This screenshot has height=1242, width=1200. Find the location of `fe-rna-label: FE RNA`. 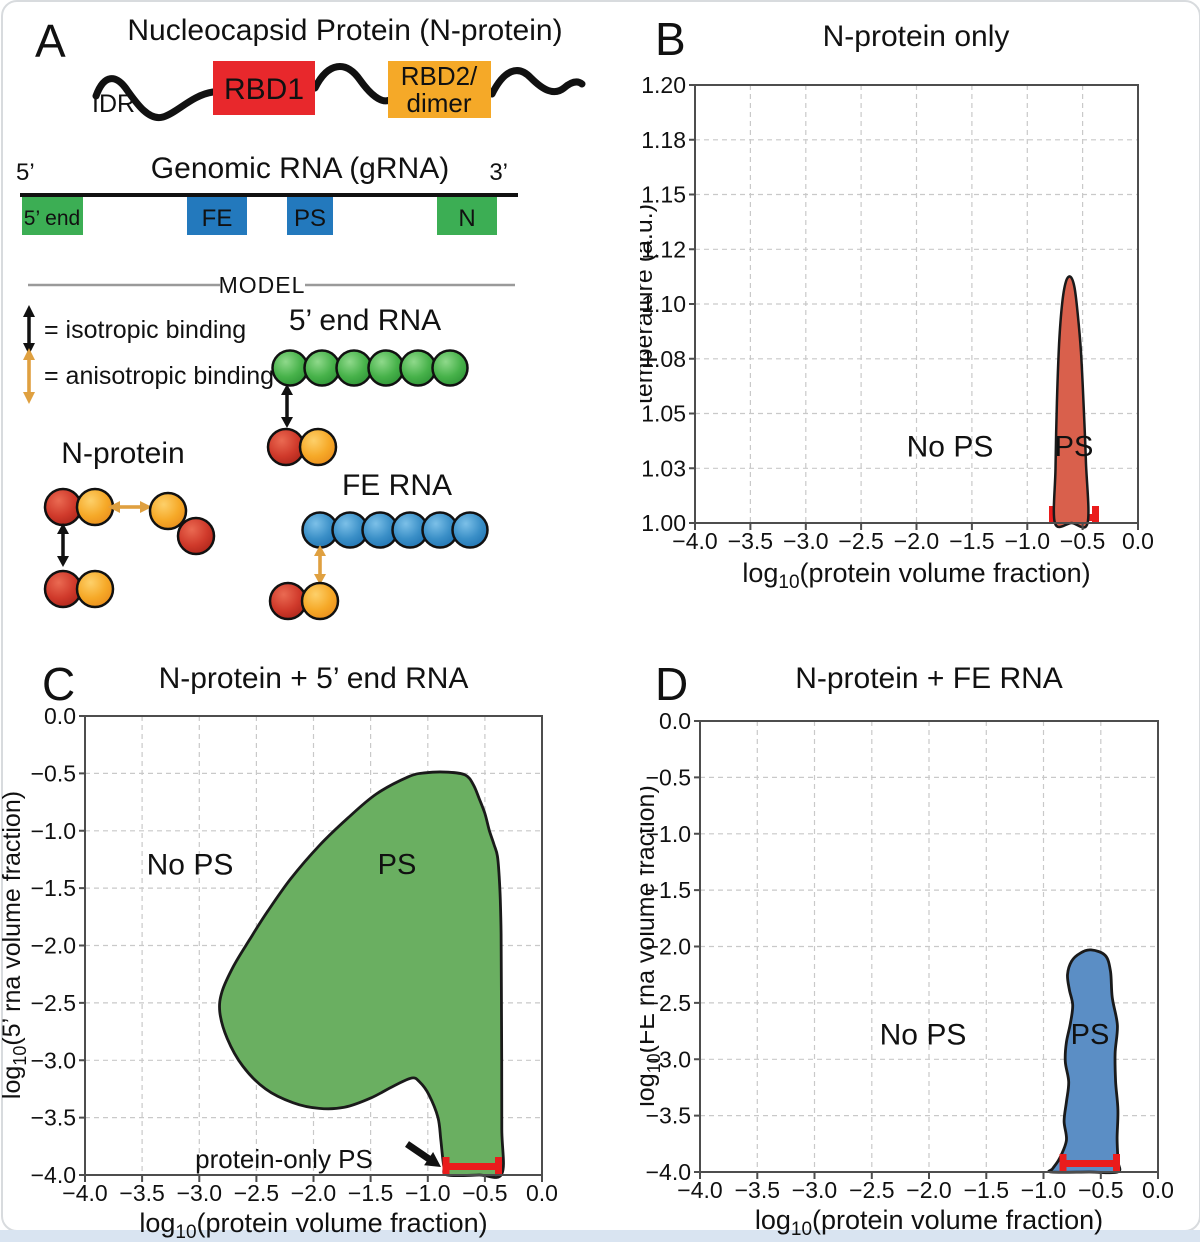

fe-rna-label: FE RNA is located at coordinates (397, 485).